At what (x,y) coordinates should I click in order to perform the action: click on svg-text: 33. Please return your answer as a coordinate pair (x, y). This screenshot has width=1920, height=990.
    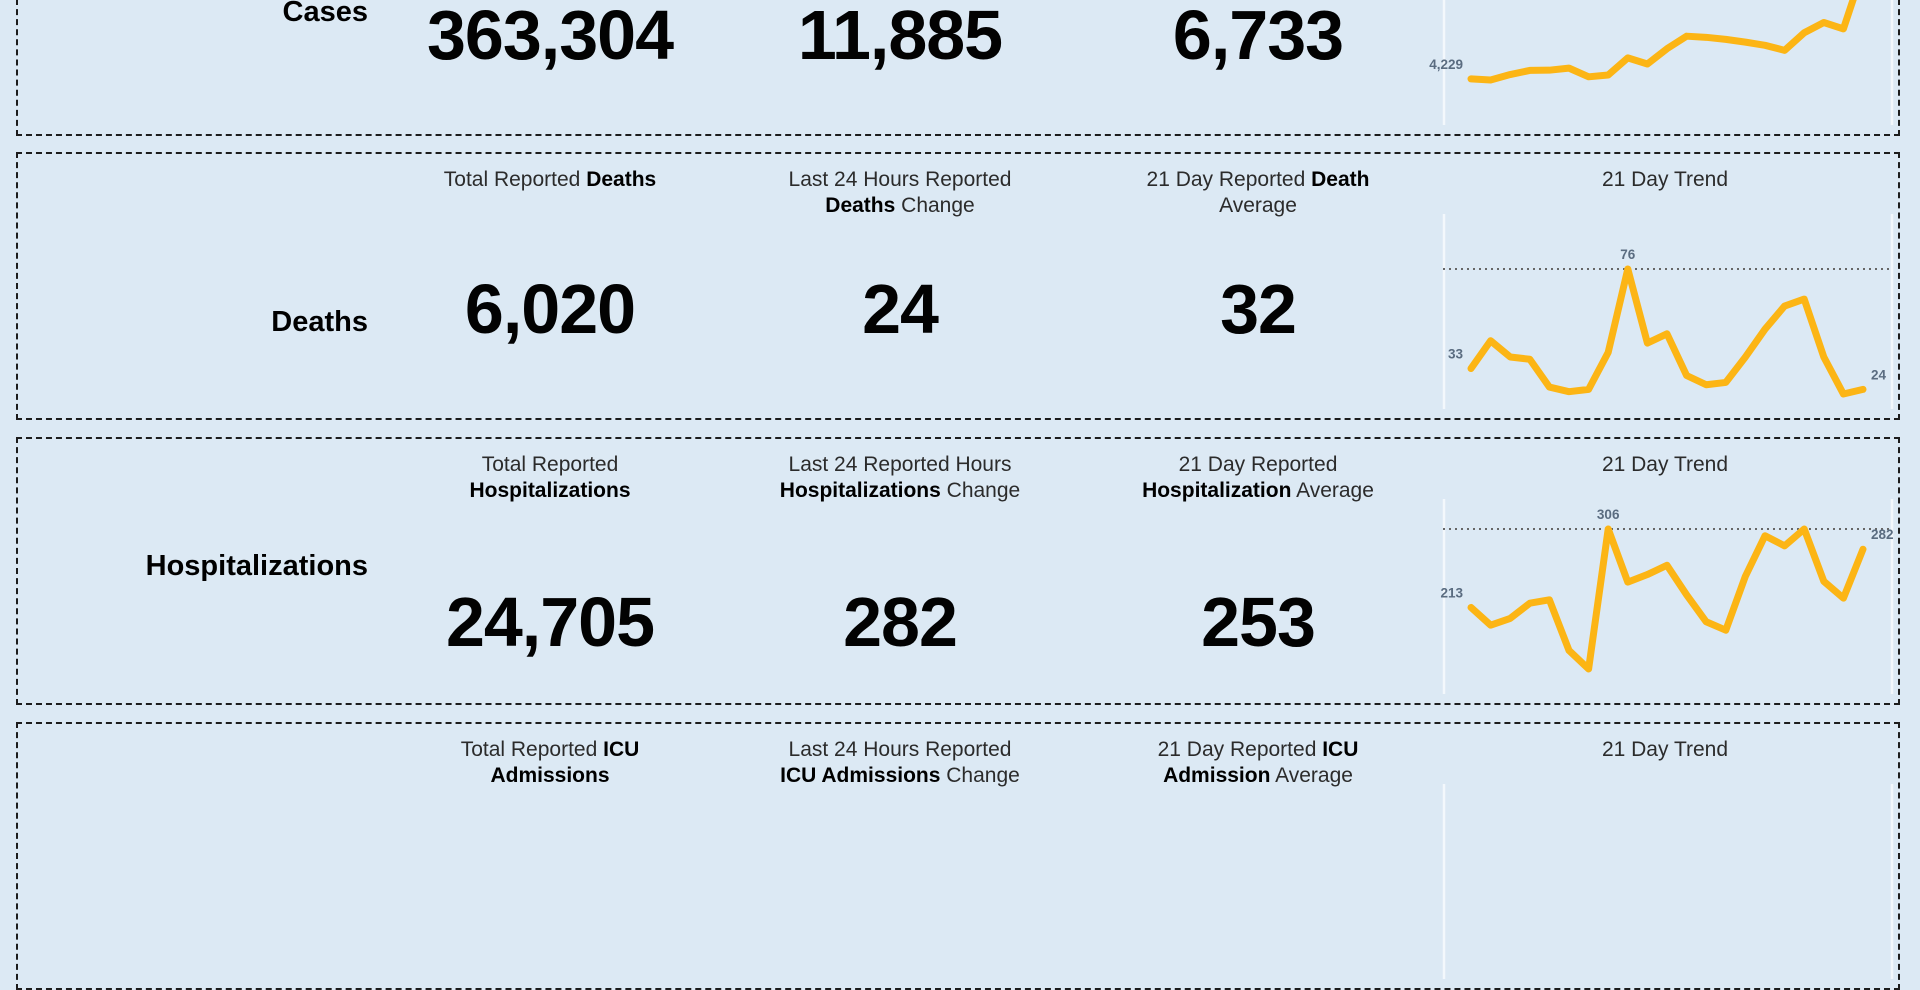
    Looking at the image, I should click on (1456, 354).